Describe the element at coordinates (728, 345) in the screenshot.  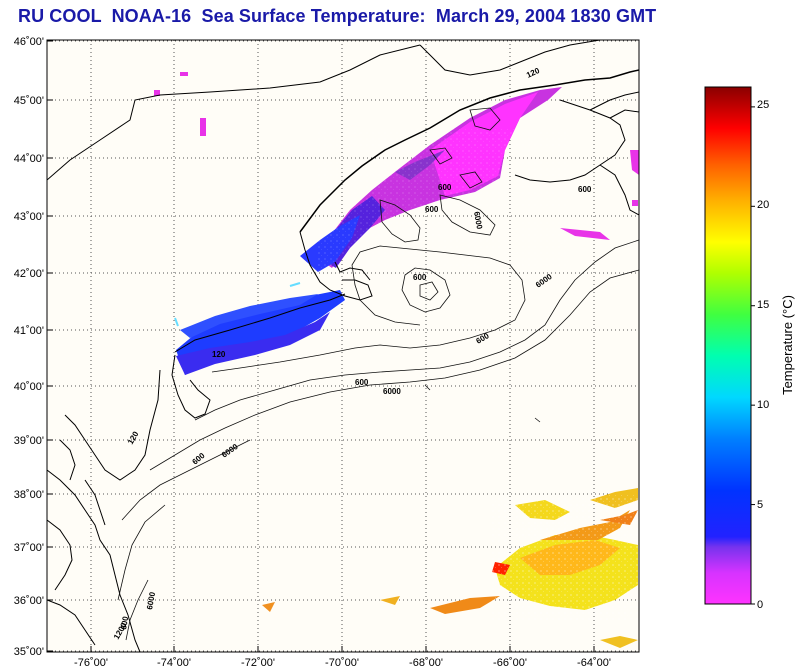
I see `colorbar-gradient` at that location.